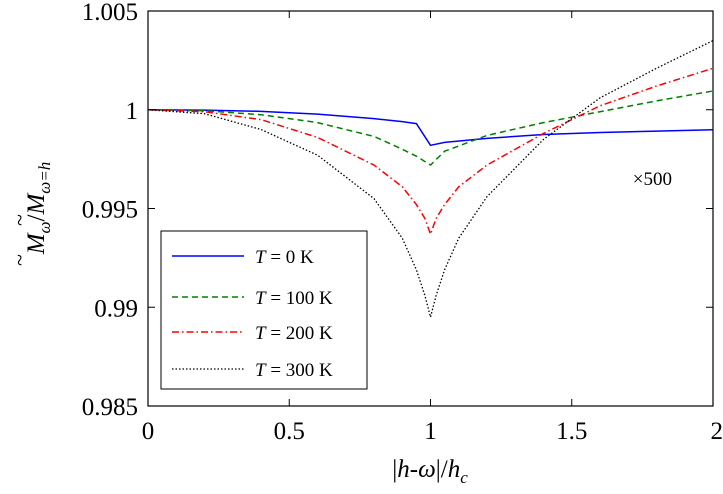 The width and height of the screenshot is (723, 494). I want to click on y-tick-label: 0.995, so click(110, 210).